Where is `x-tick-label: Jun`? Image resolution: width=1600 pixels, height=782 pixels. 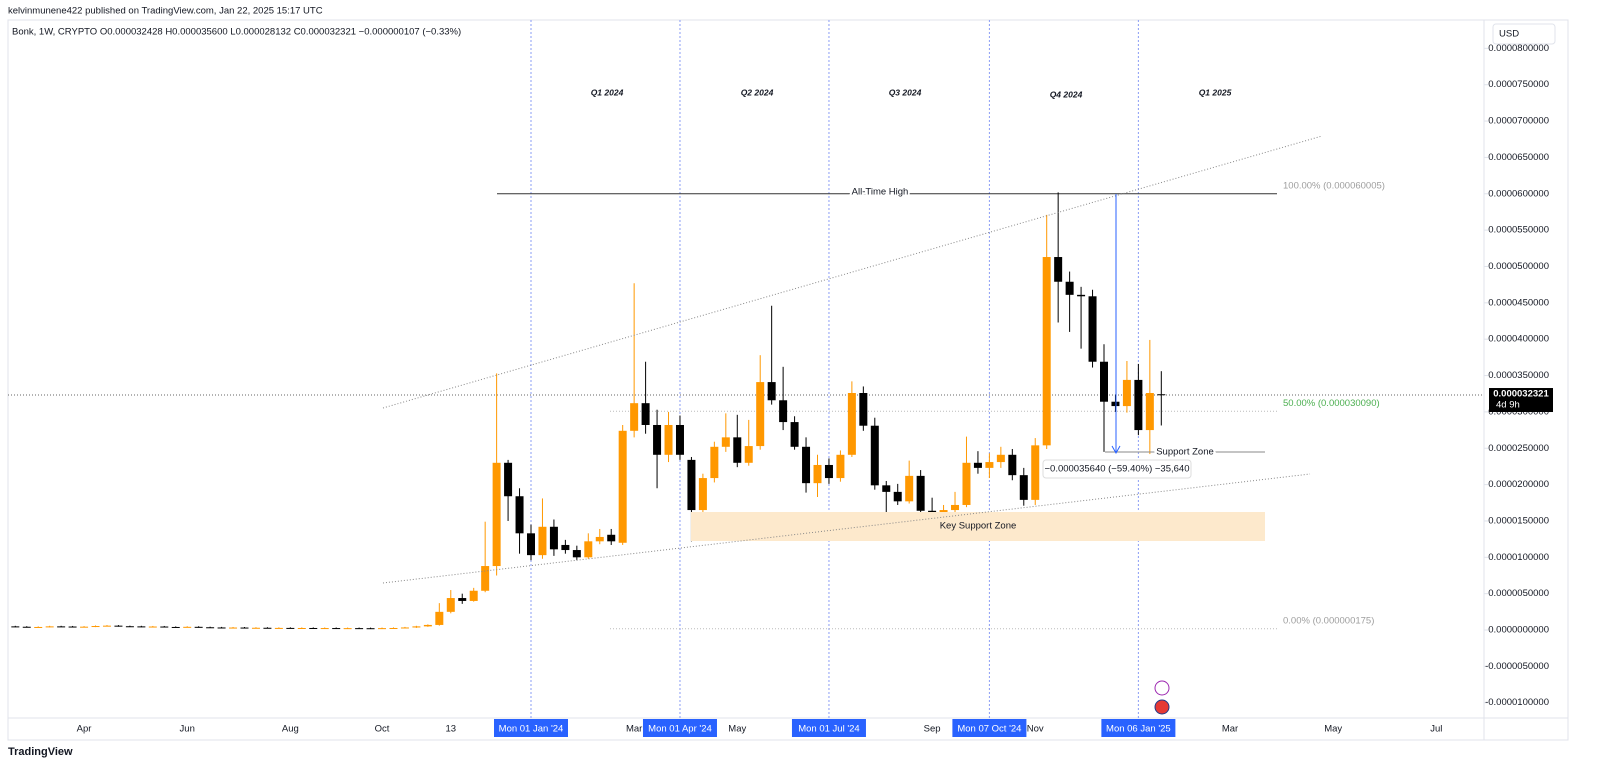 x-tick-label: Jun is located at coordinates (187, 729).